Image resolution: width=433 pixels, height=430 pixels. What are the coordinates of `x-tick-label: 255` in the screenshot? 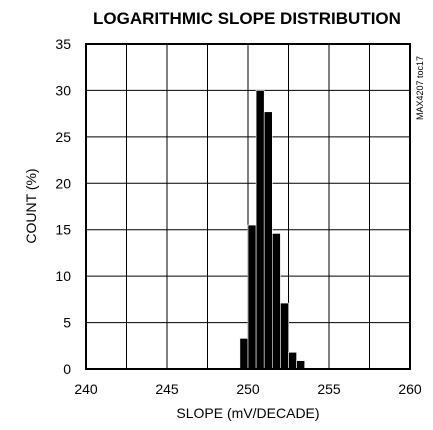 It's located at (329, 389).